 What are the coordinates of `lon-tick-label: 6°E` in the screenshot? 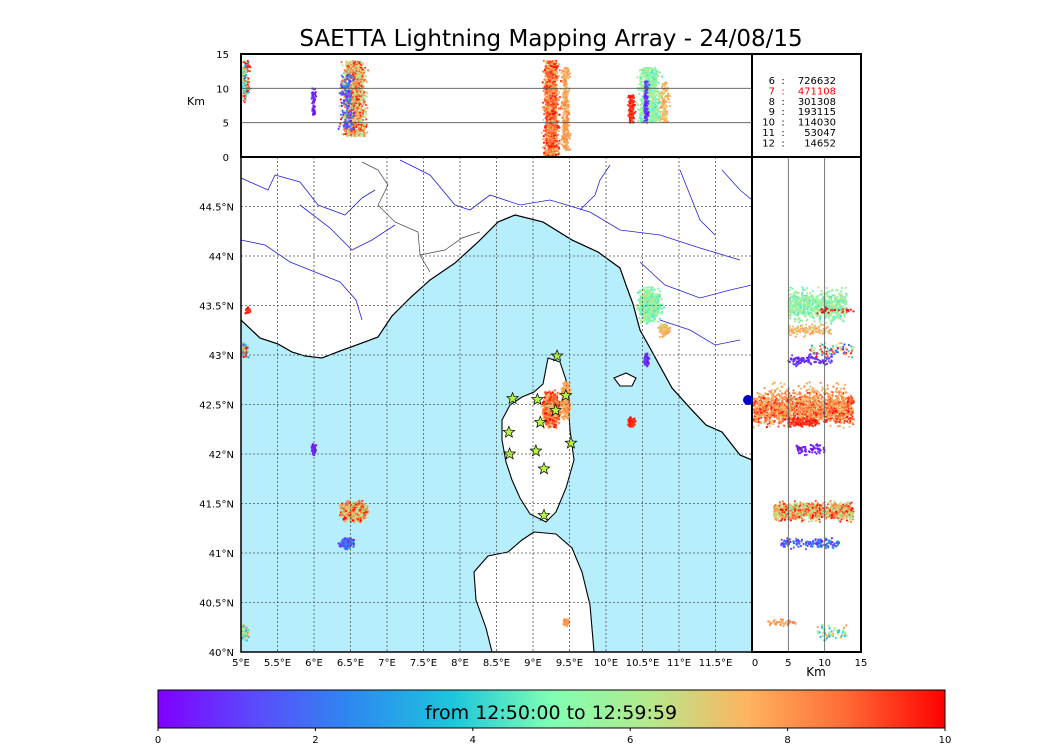 It's located at (314, 663).